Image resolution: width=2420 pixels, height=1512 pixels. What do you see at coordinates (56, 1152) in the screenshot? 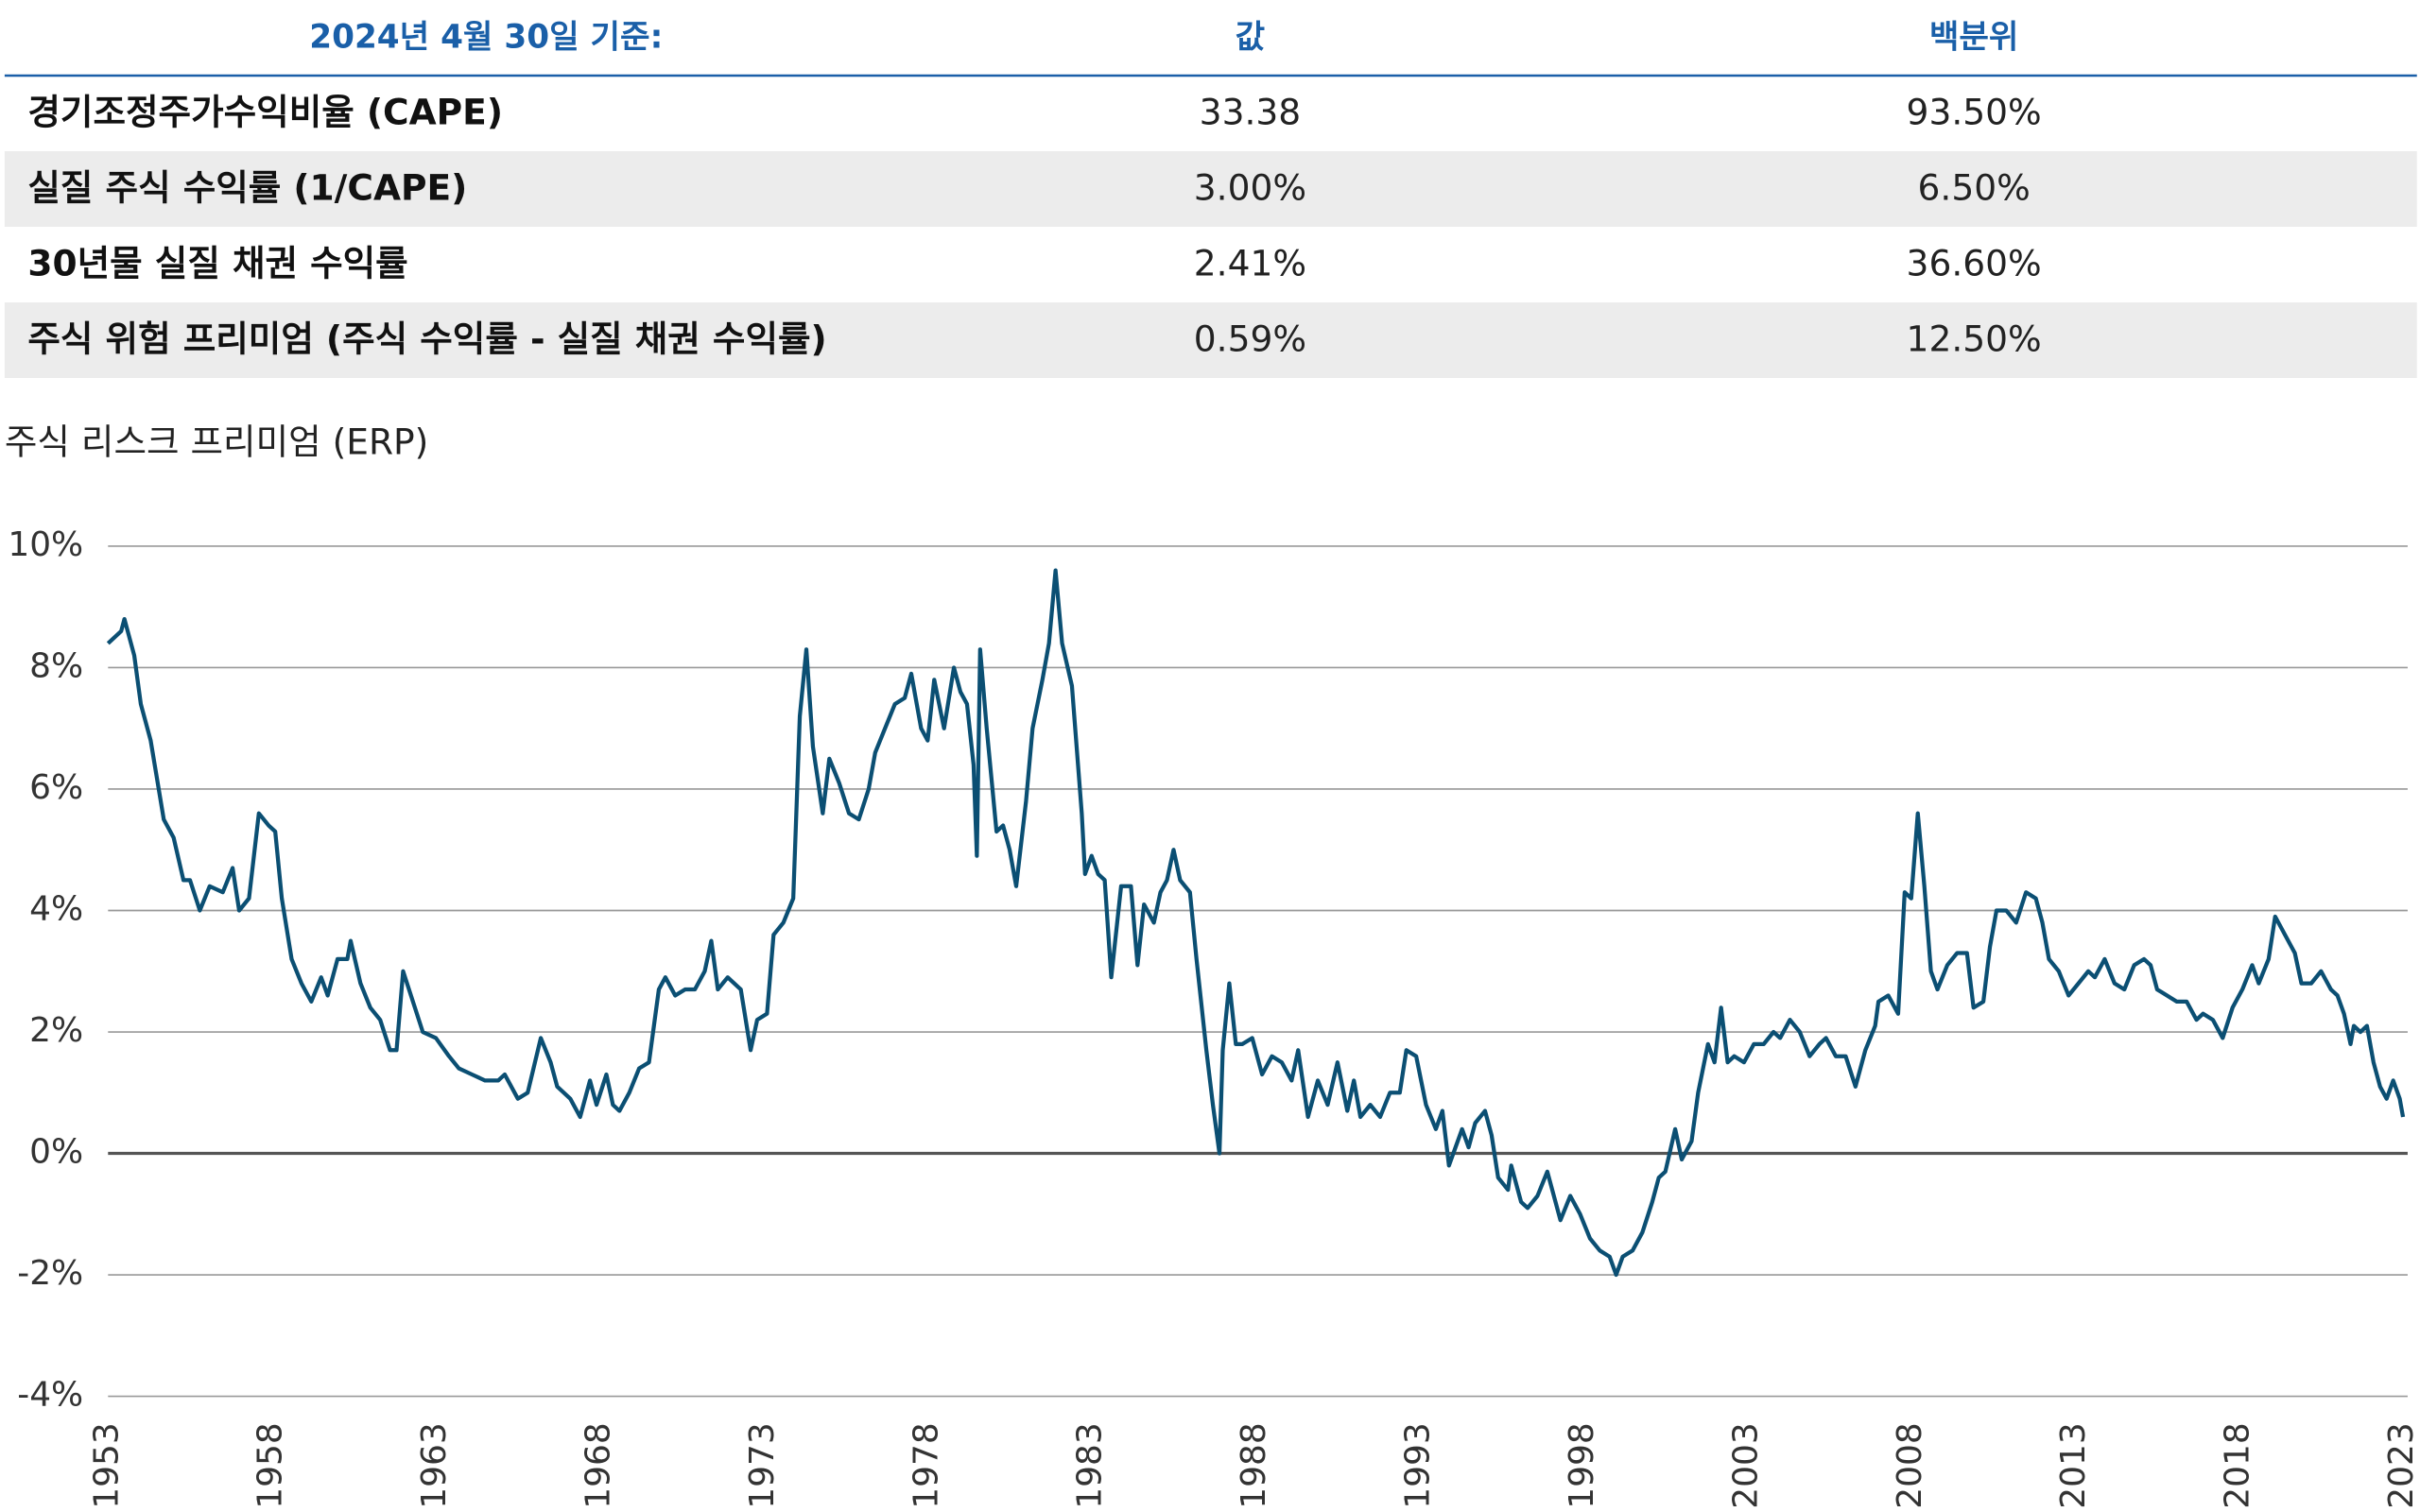
I see `y-tick-label: 0%` at bounding box center [56, 1152].